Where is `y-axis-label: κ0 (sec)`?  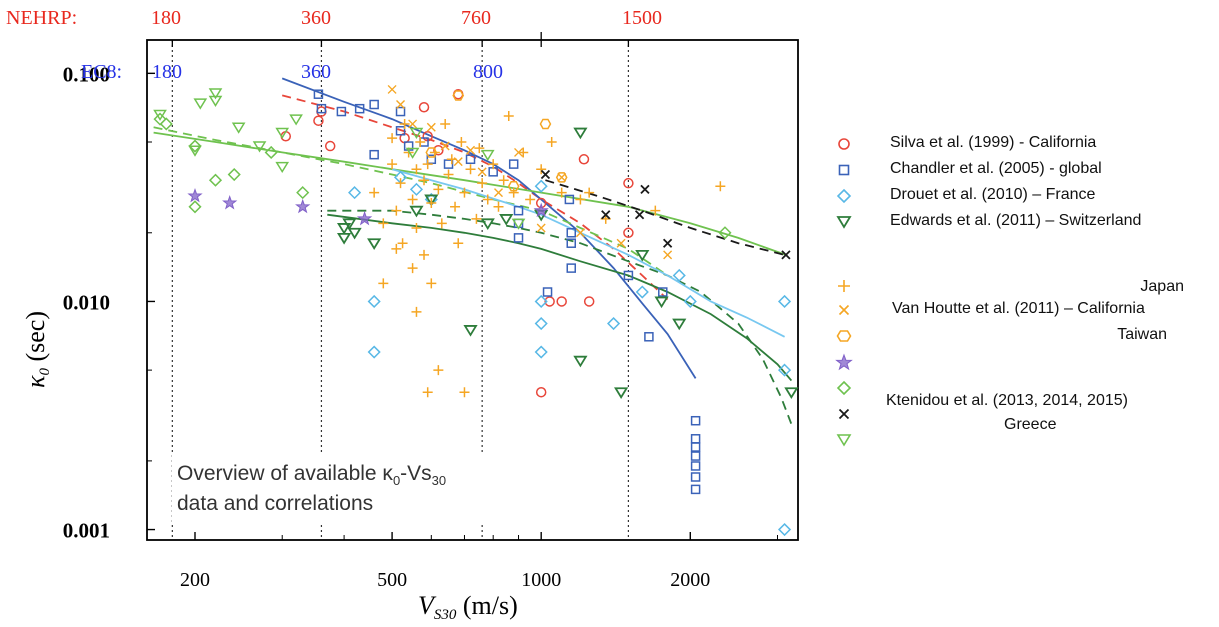
y-axis-label: κ0 (sec) is located at coordinates (37, 349).